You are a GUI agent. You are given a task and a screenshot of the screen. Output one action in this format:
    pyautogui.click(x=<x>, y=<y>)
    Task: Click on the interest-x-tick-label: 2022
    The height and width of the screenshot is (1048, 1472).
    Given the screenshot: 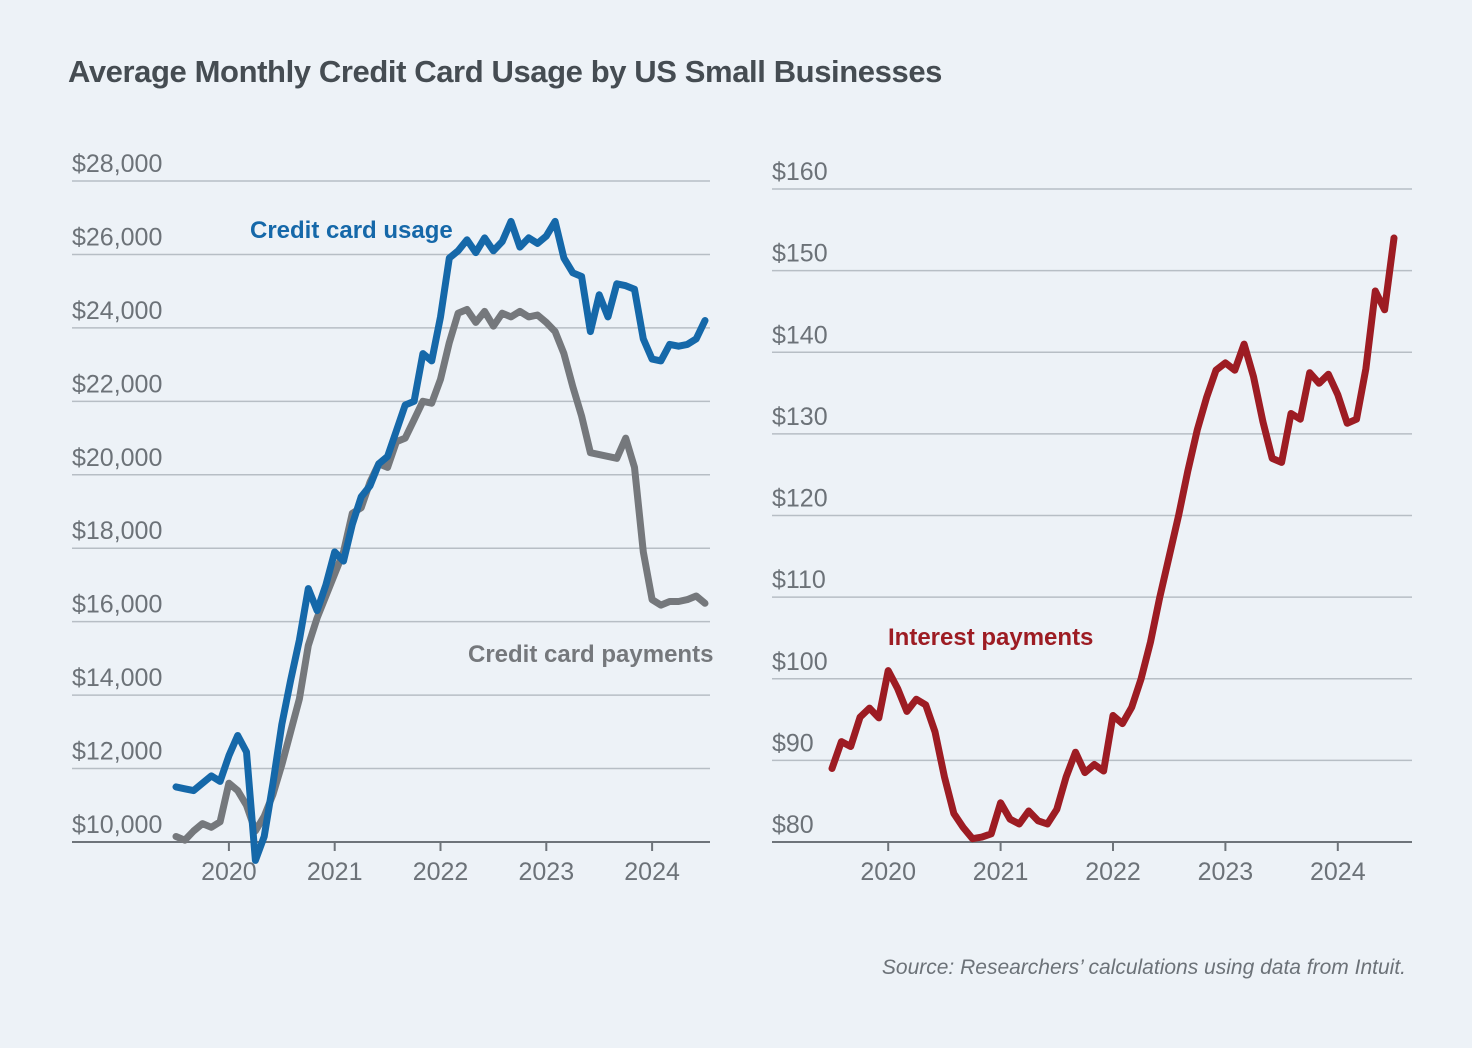 What is the action you would take?
    pyautogui.click(x=1113, y=872)
    